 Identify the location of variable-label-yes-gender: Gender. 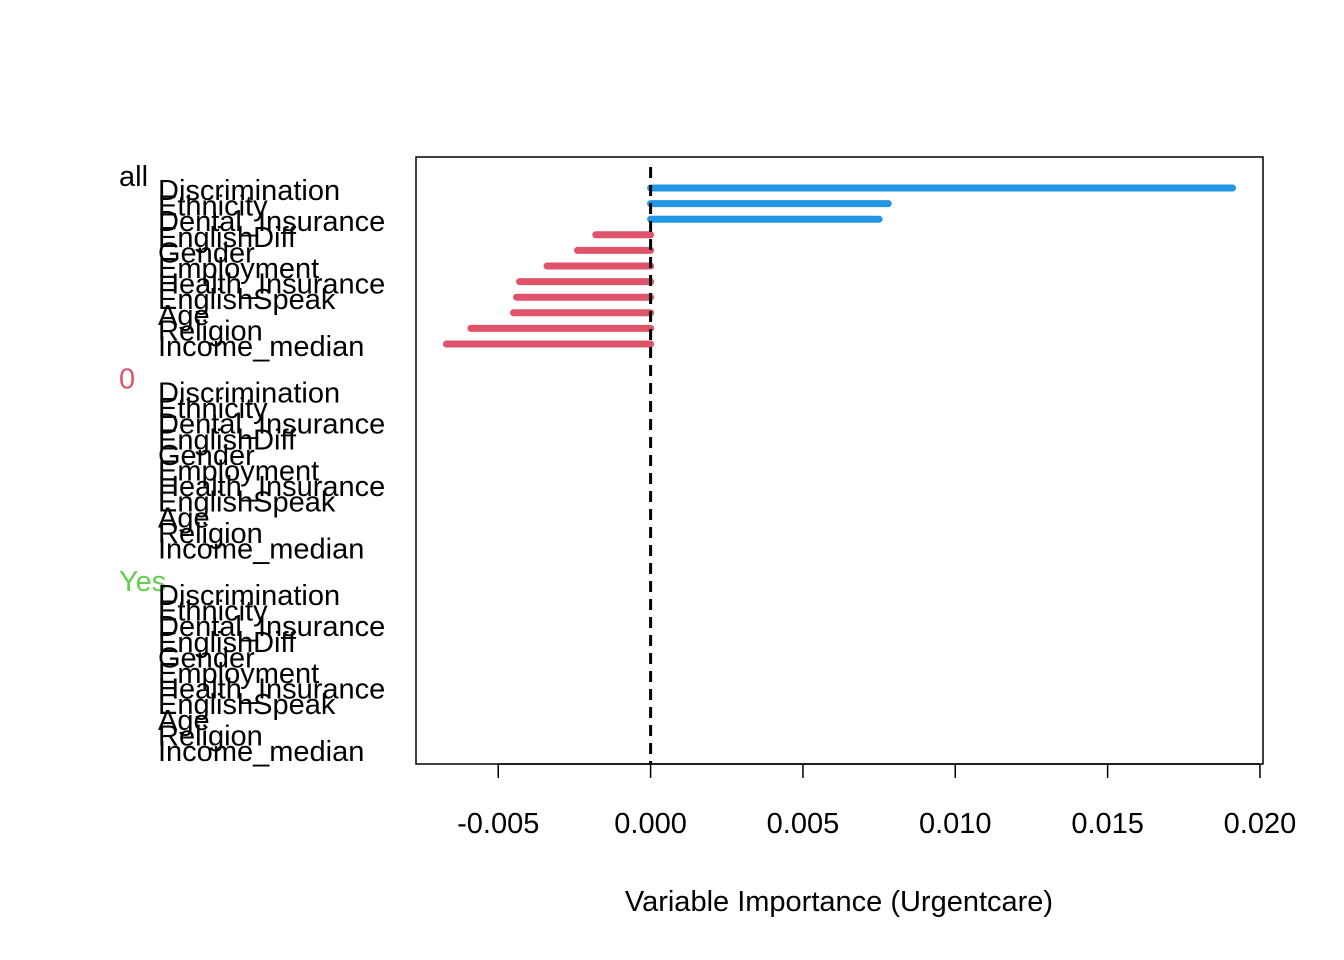
(206, 658).